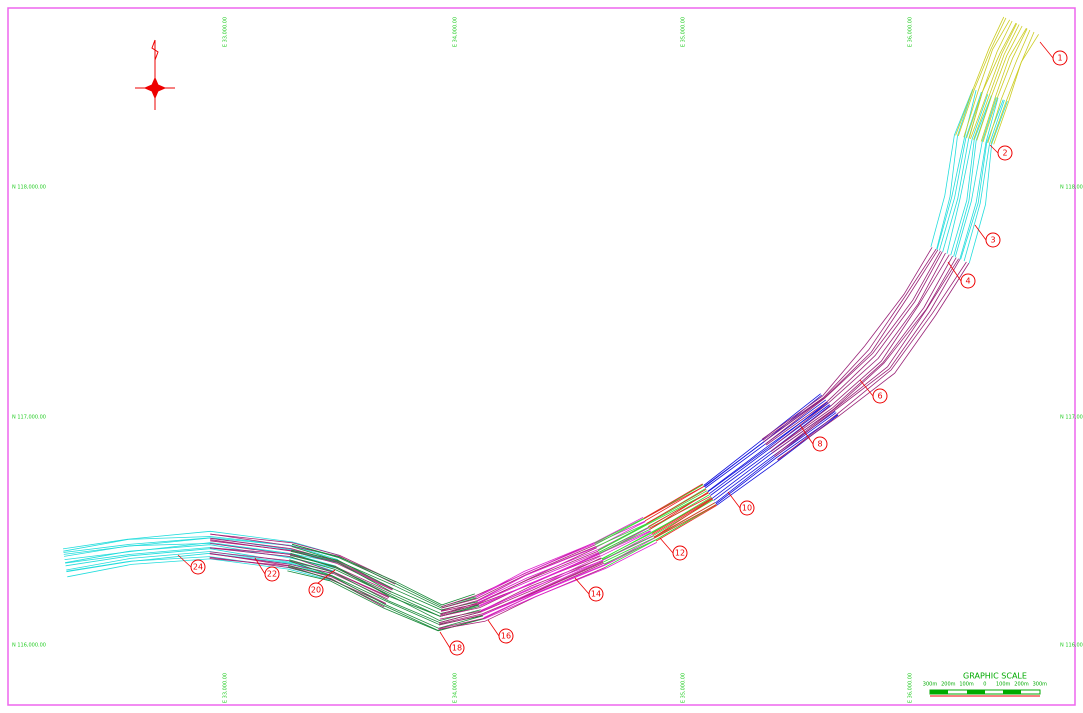 This screenshot has width=1083, height=713. What do you see at coordinates (155, 74) in the screenshot?
I see `north-arrow` at bounding box center [155, 74].